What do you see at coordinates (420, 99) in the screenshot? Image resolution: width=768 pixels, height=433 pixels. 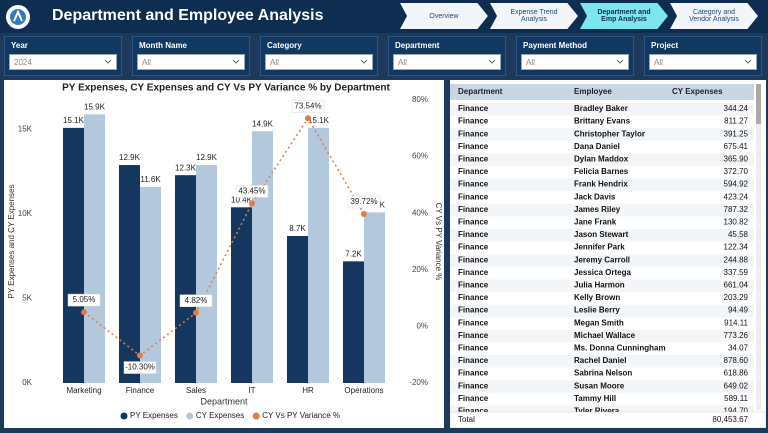 I see `y2-tick-label: 80%` at bounding box center [420, 99].